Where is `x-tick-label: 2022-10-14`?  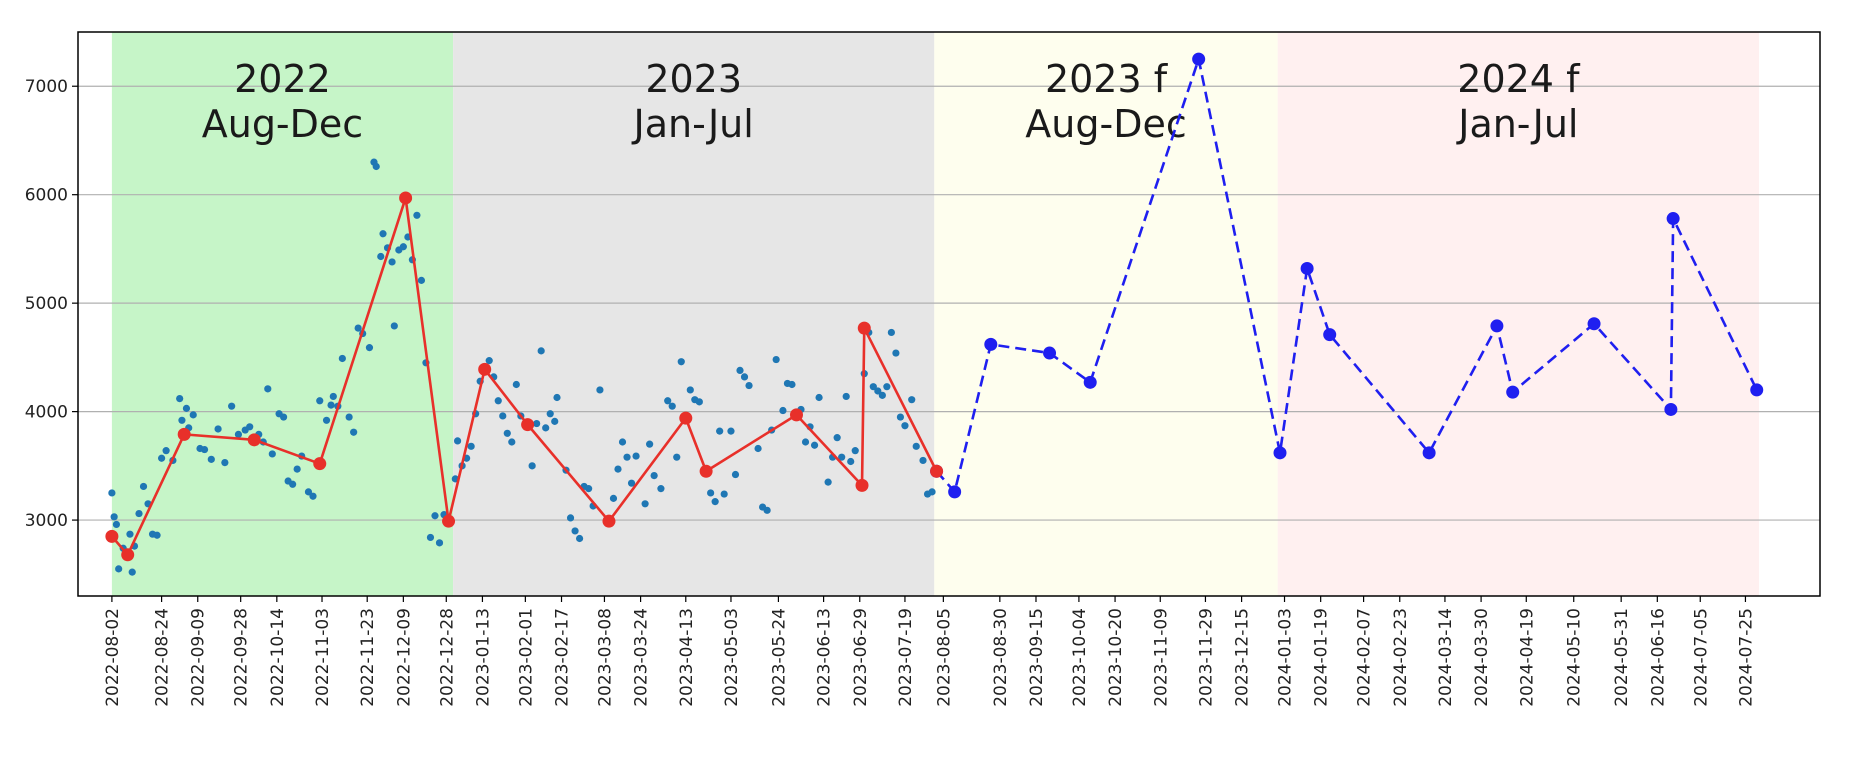
x-tick-label: 2022-10-14 is located at coordinates (278, 657).